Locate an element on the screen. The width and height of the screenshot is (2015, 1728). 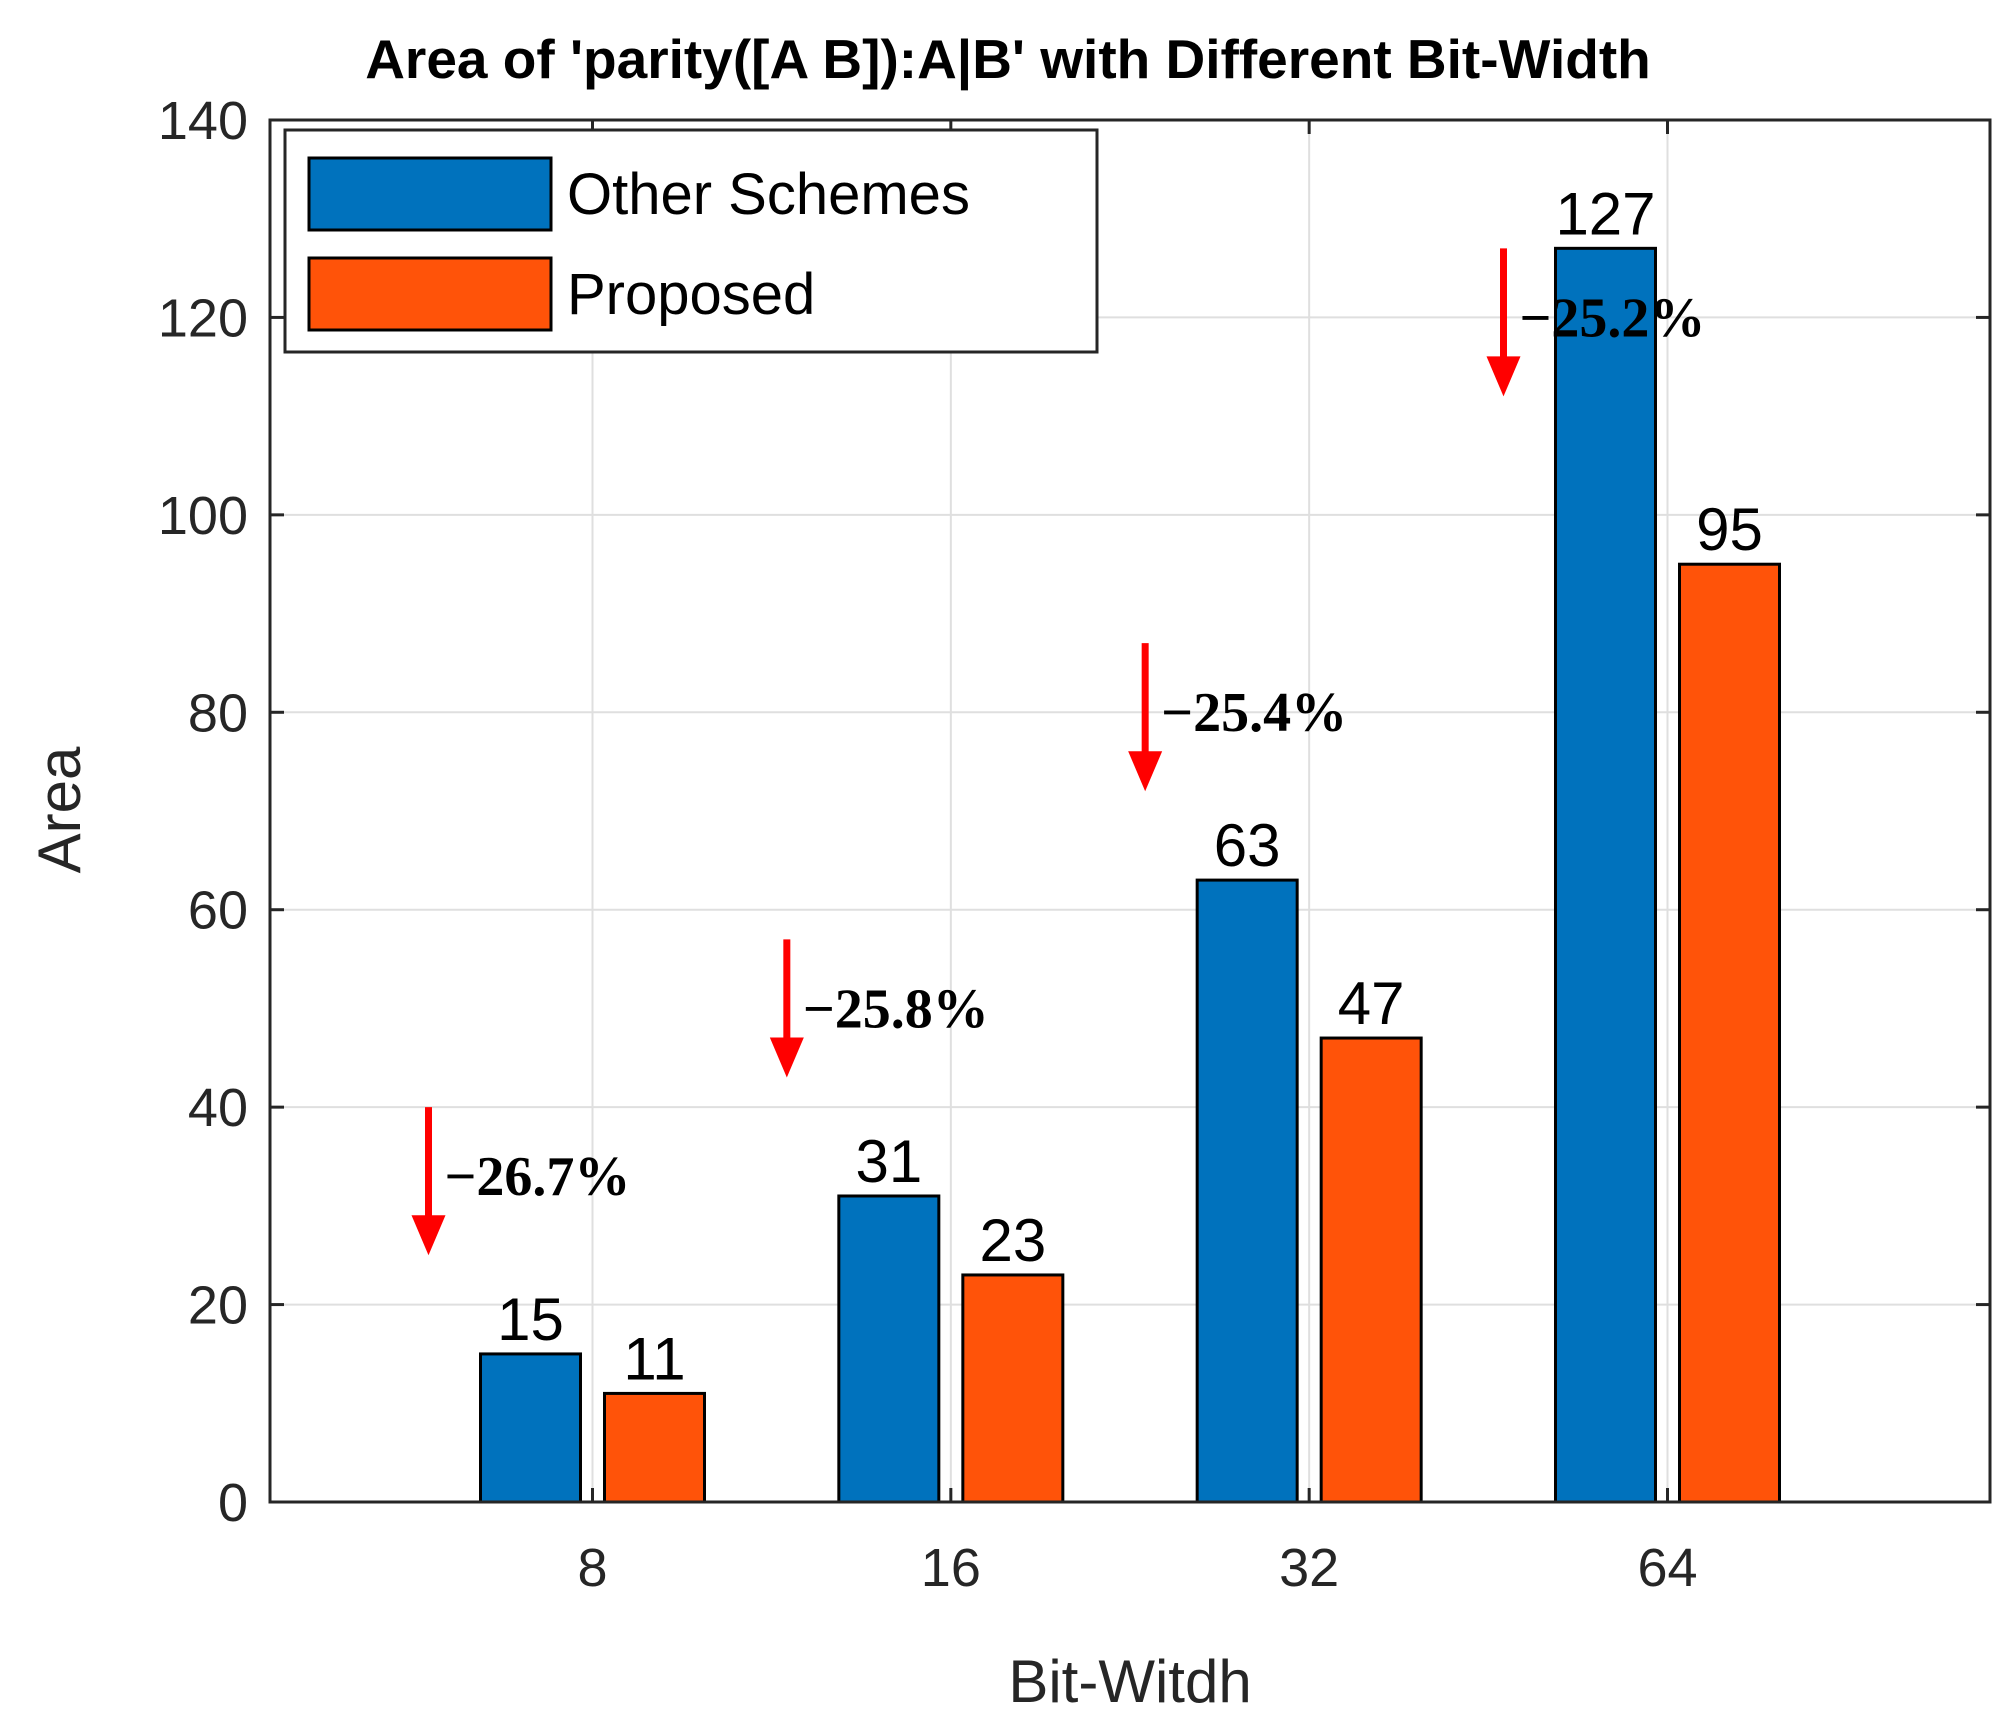
annotation-text: −25.4% is located at coordinates (1254, 713).